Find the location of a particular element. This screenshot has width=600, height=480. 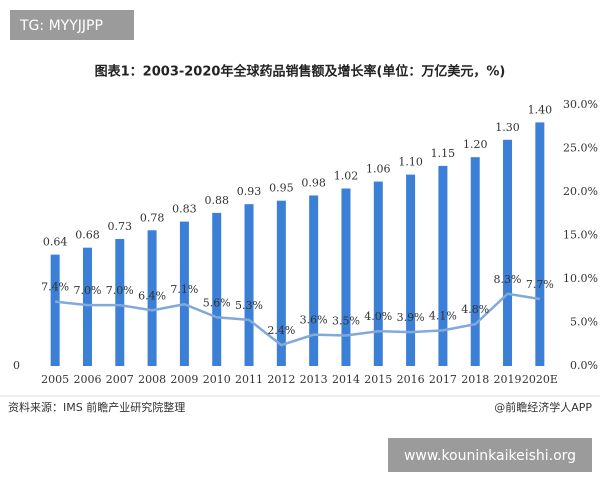

bar-label: 1.30 is located at coordinates (507, 127).